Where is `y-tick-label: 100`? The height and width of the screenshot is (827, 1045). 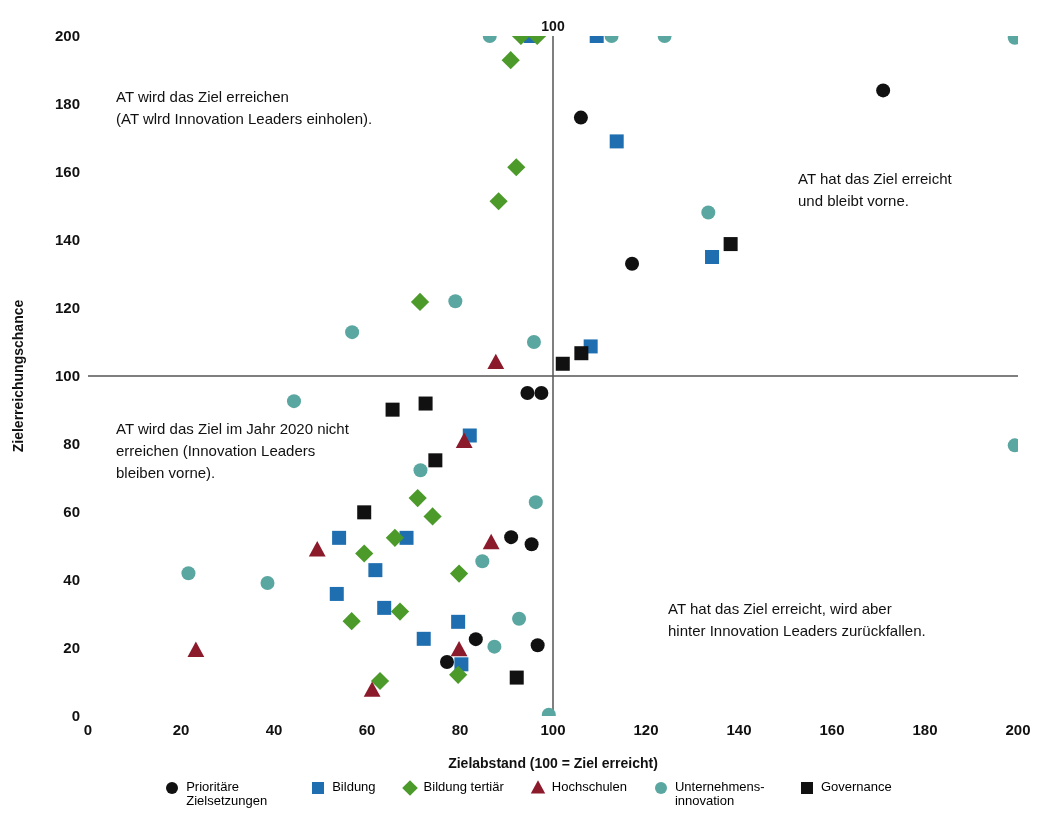
y-tick-label: 100 is located at coordinates (67, 376).